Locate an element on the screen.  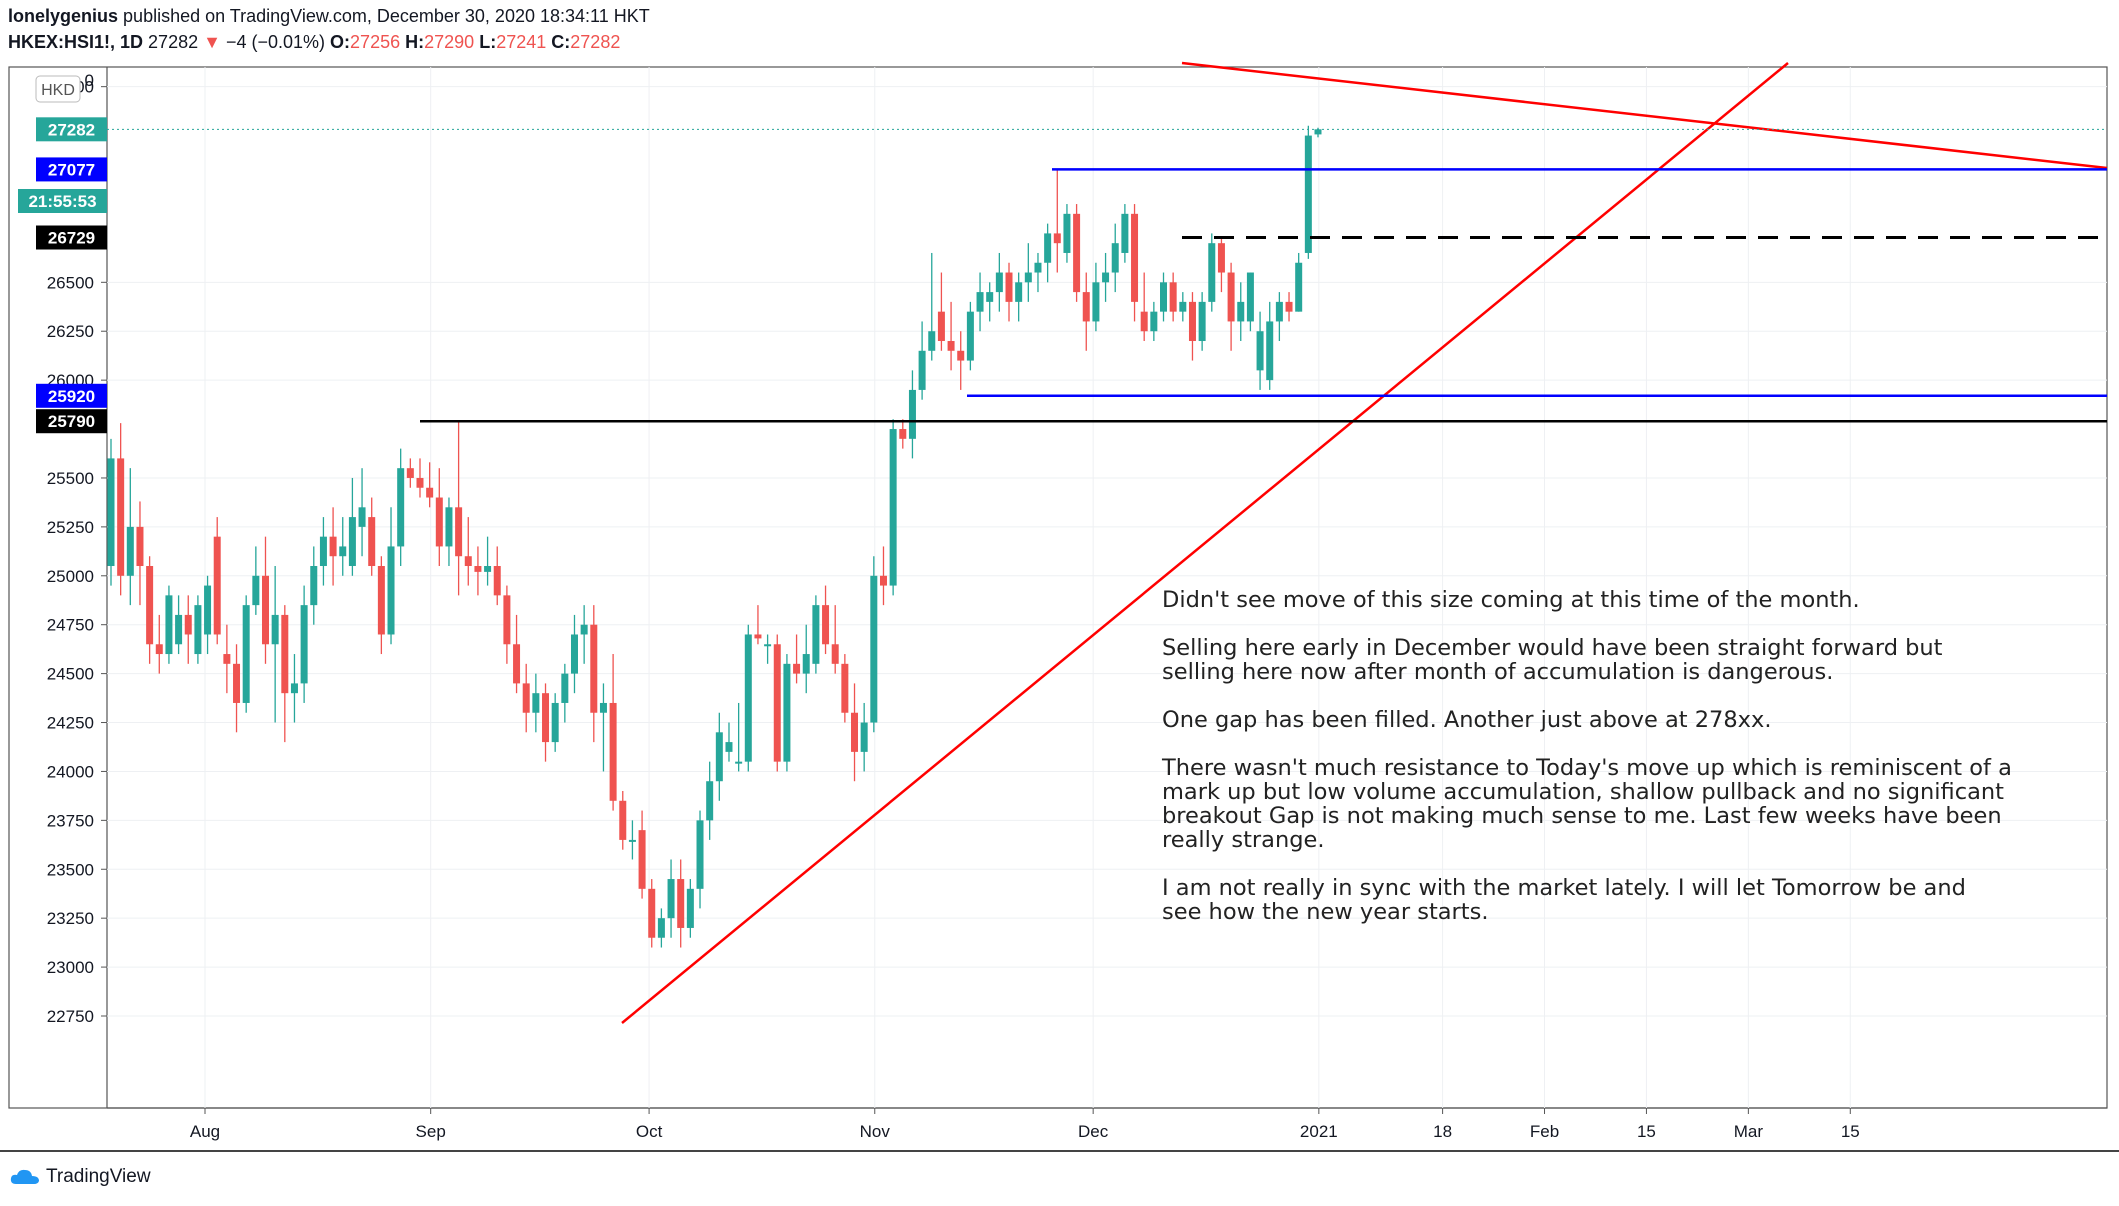
countdown-badge is located at coordinates (62, 201).